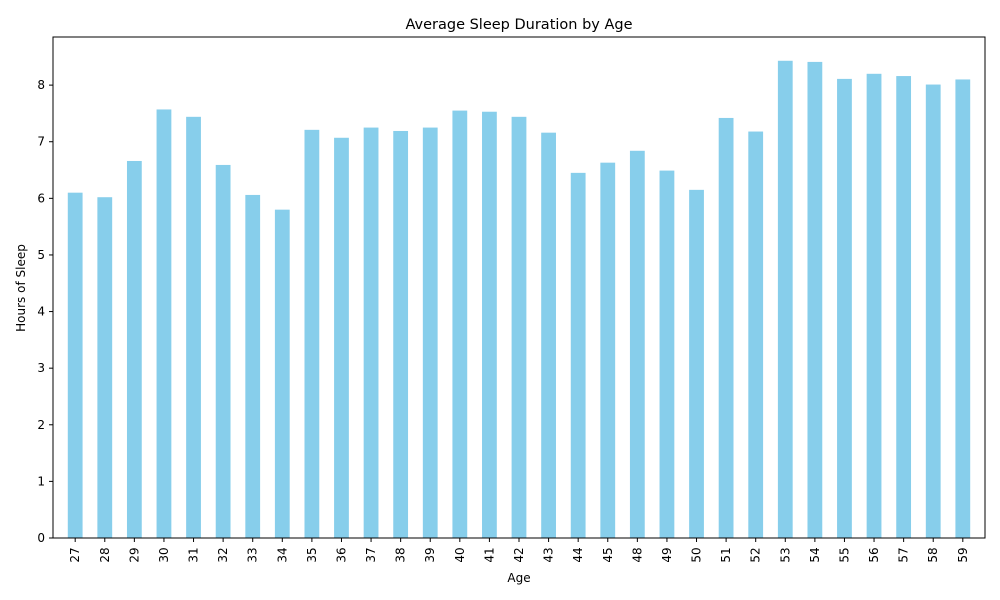  Describe the element at coordinates (194, 554) in the screenshot. I see `x-tick-label-31: 31` at that location.